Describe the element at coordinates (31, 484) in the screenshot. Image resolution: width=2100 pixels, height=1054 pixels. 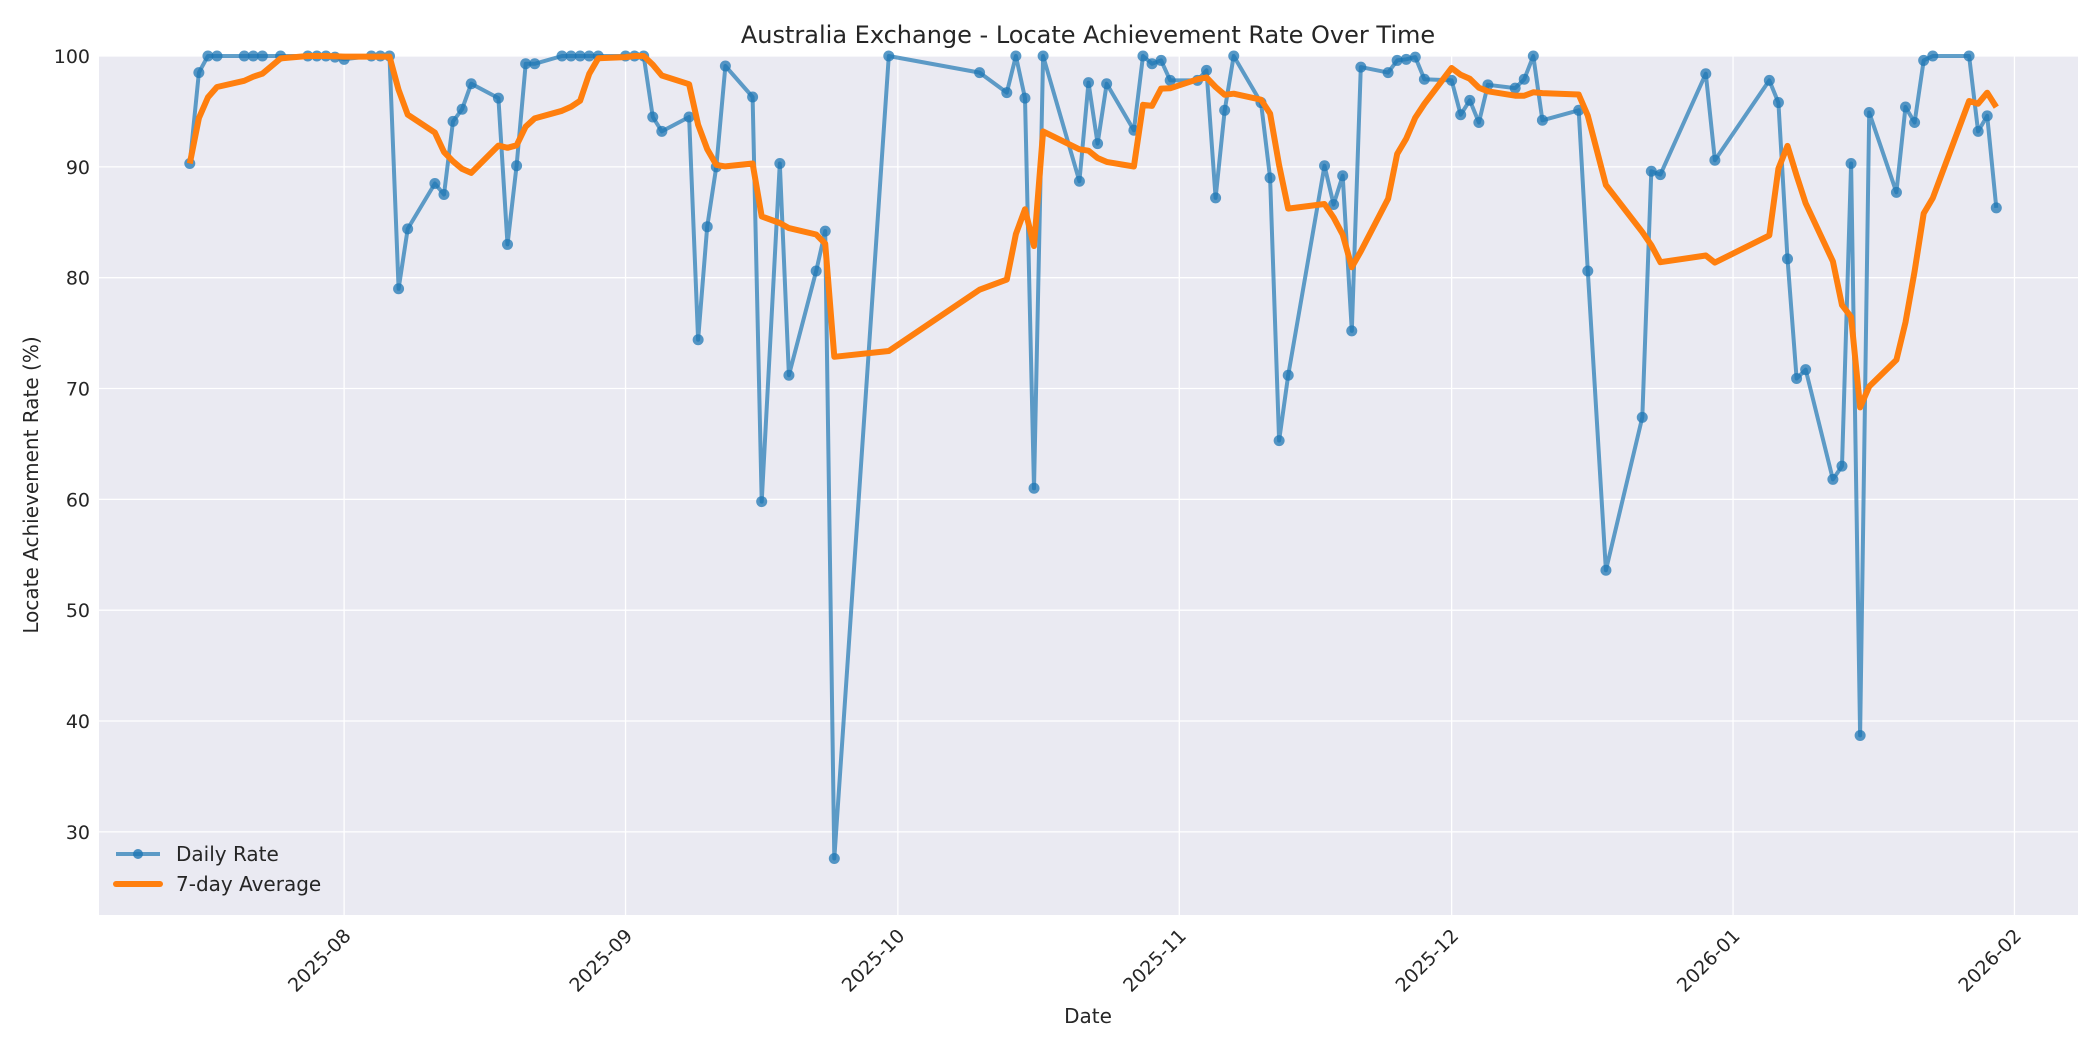
I see `y-axis-label: Locate Achievement Rate (%)` at that location.